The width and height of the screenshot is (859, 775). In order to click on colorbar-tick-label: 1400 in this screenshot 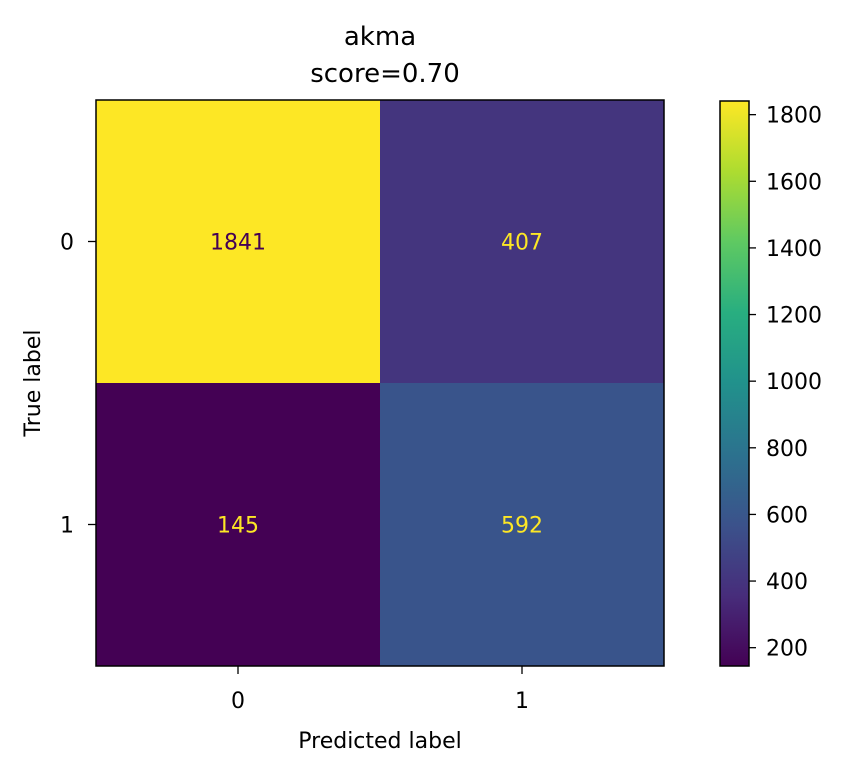, I will do `click(794, 249)`.